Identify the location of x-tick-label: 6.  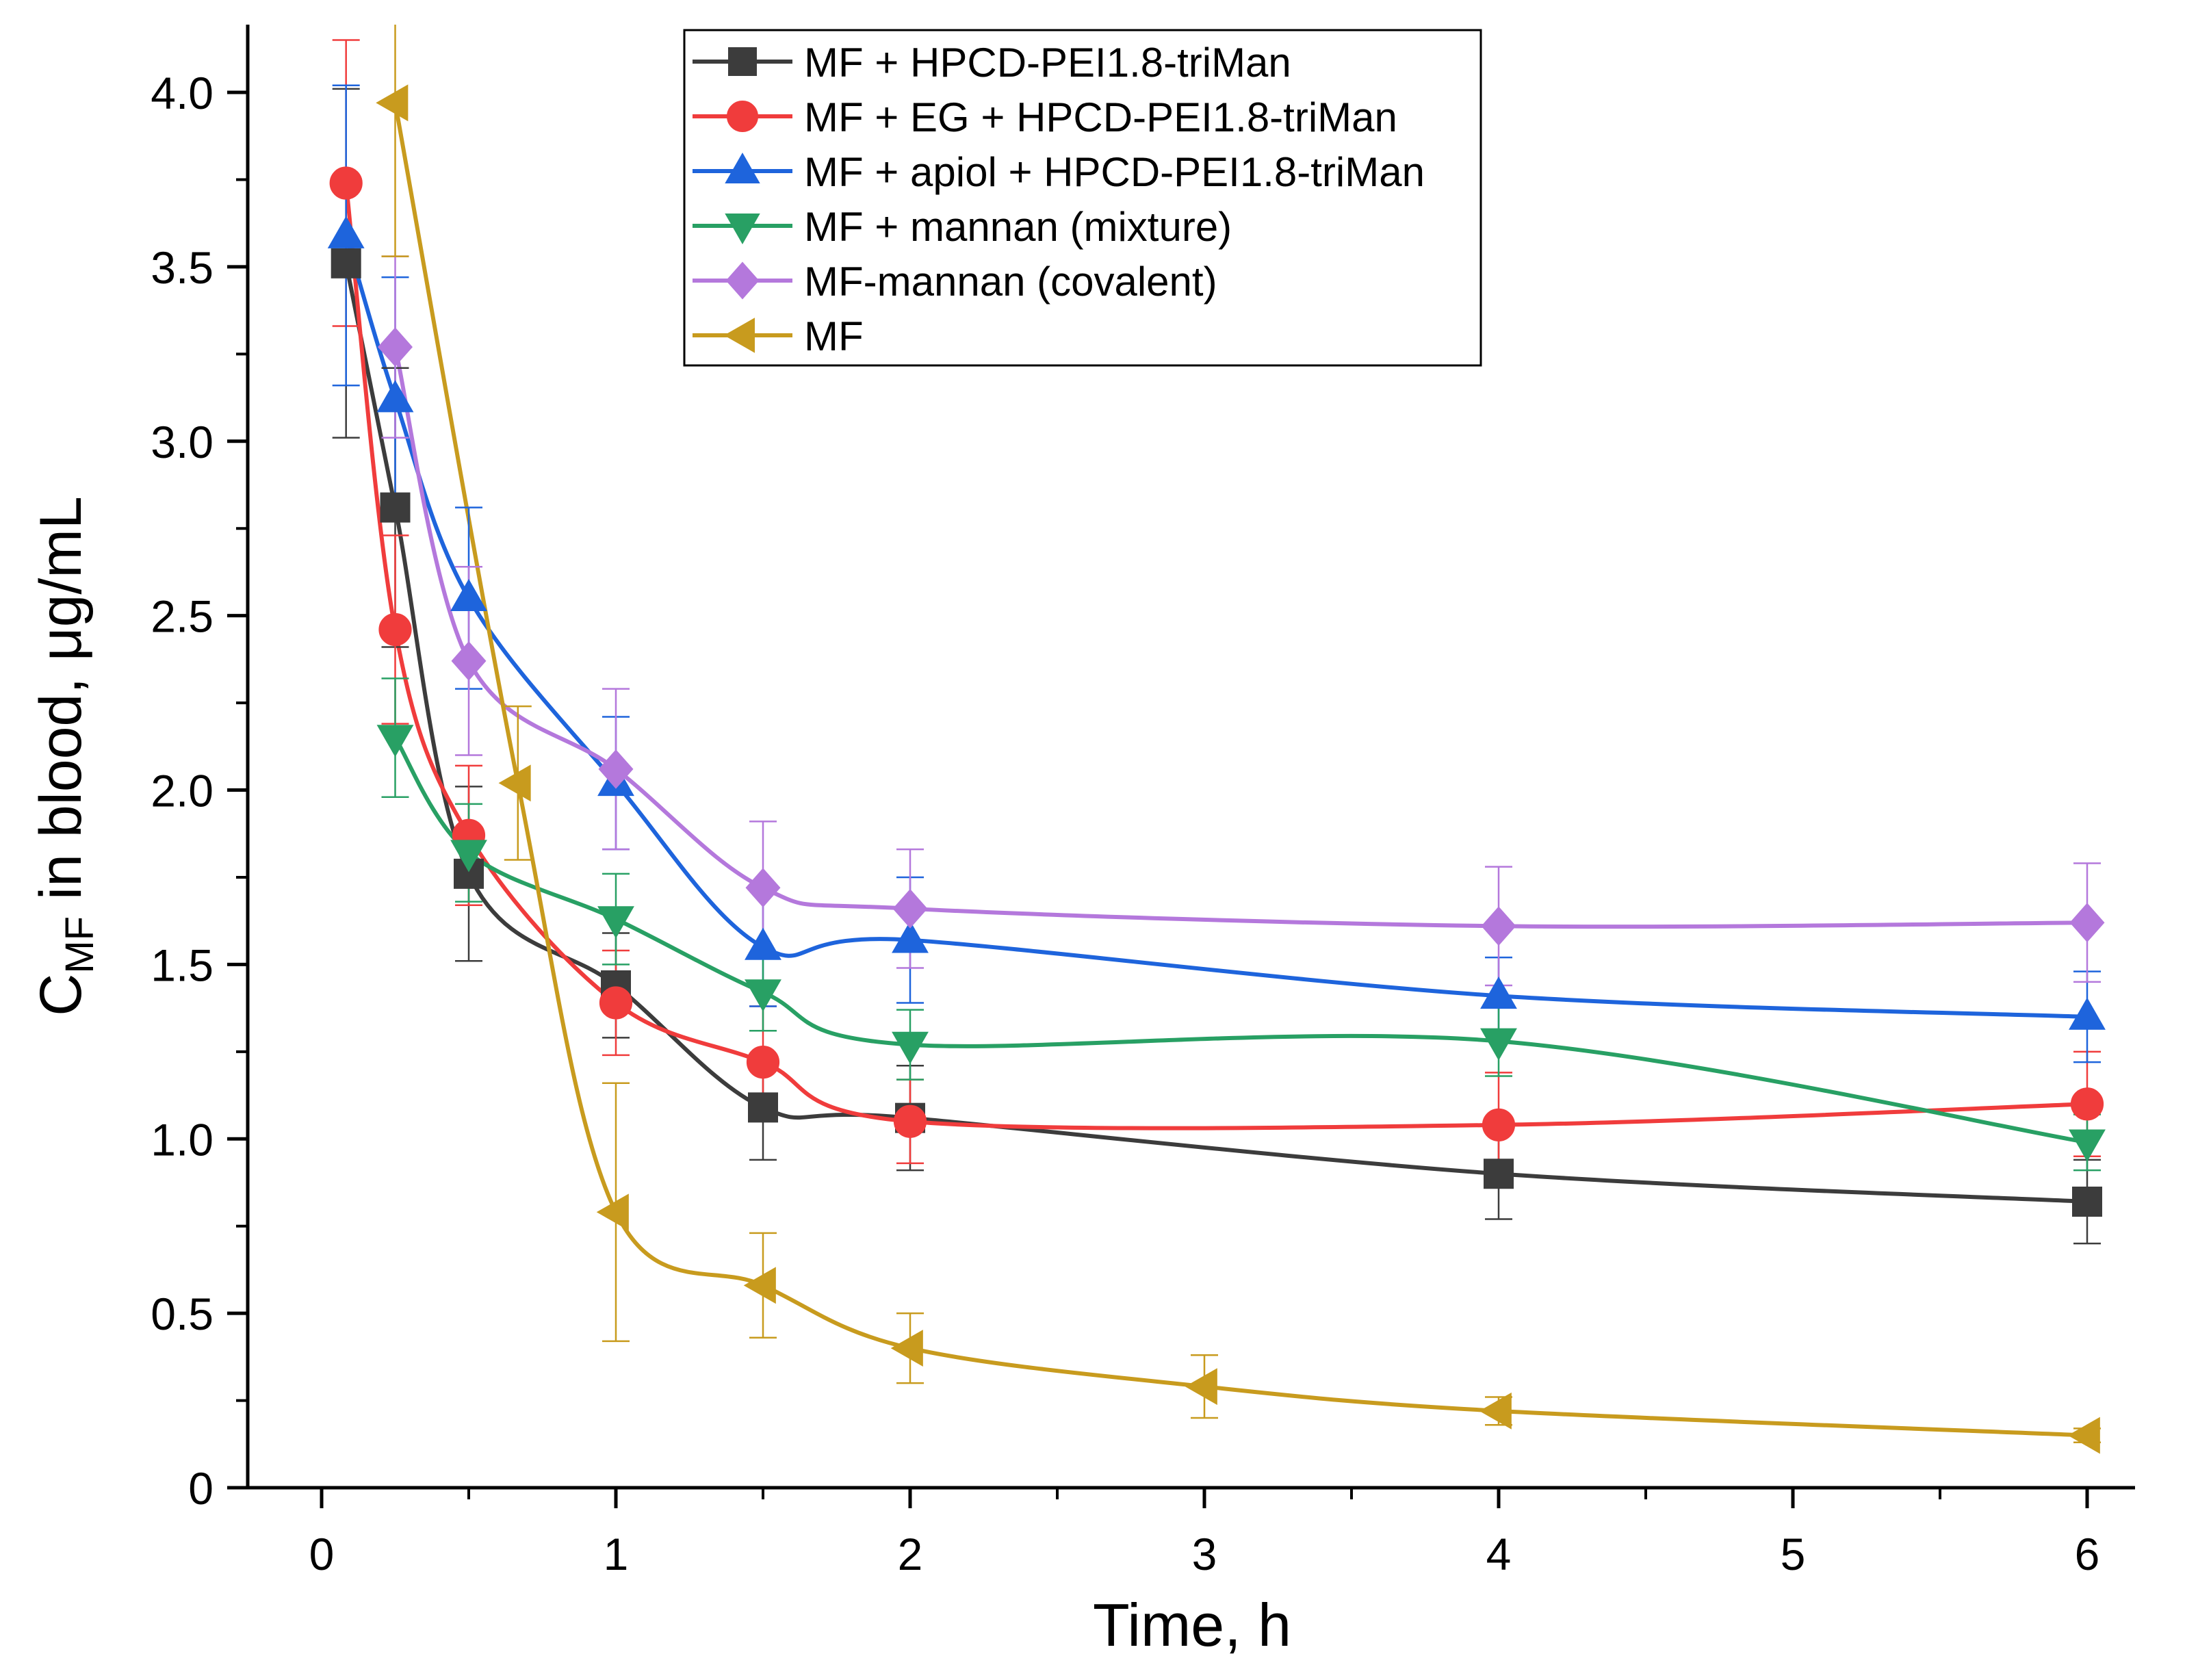
(2087, 1554).